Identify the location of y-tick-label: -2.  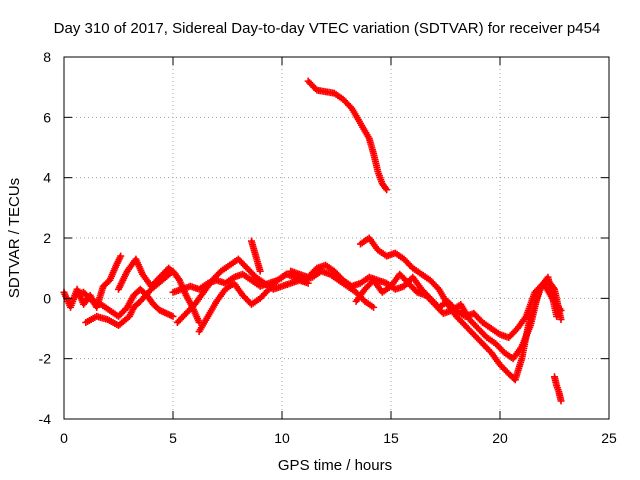
(45, 359).